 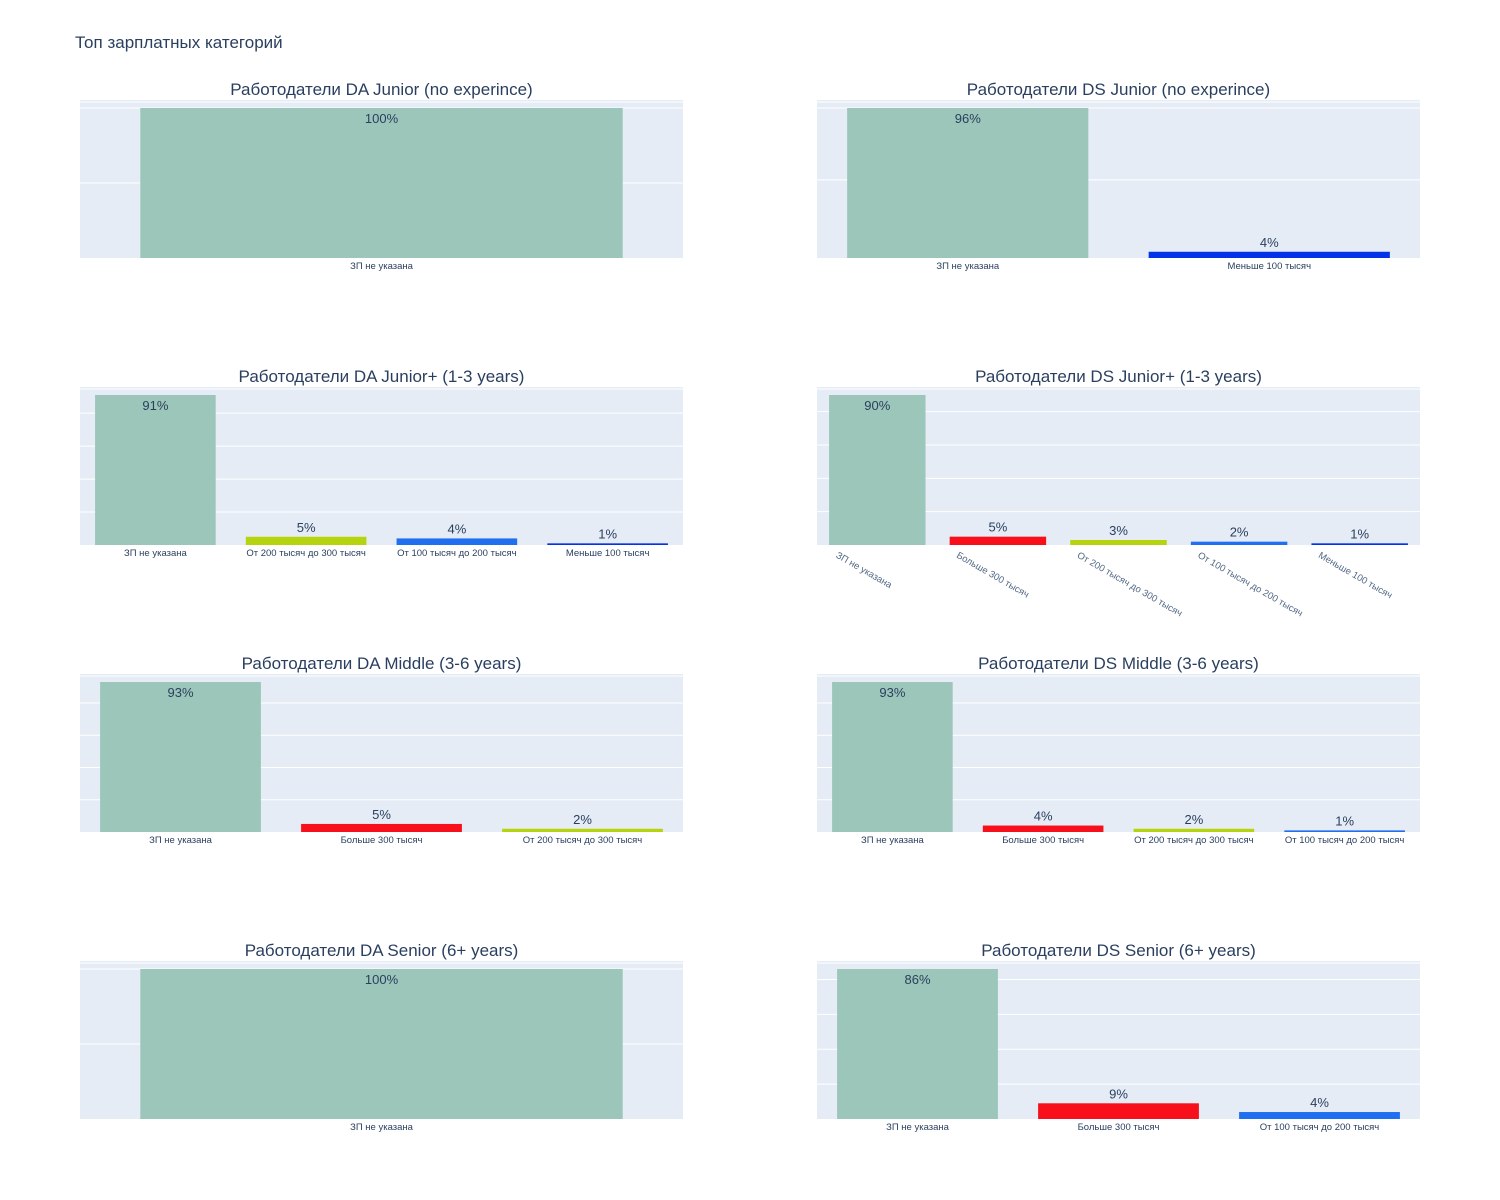 I want to click on data-label: 3%, so click(x=1118, y=530).